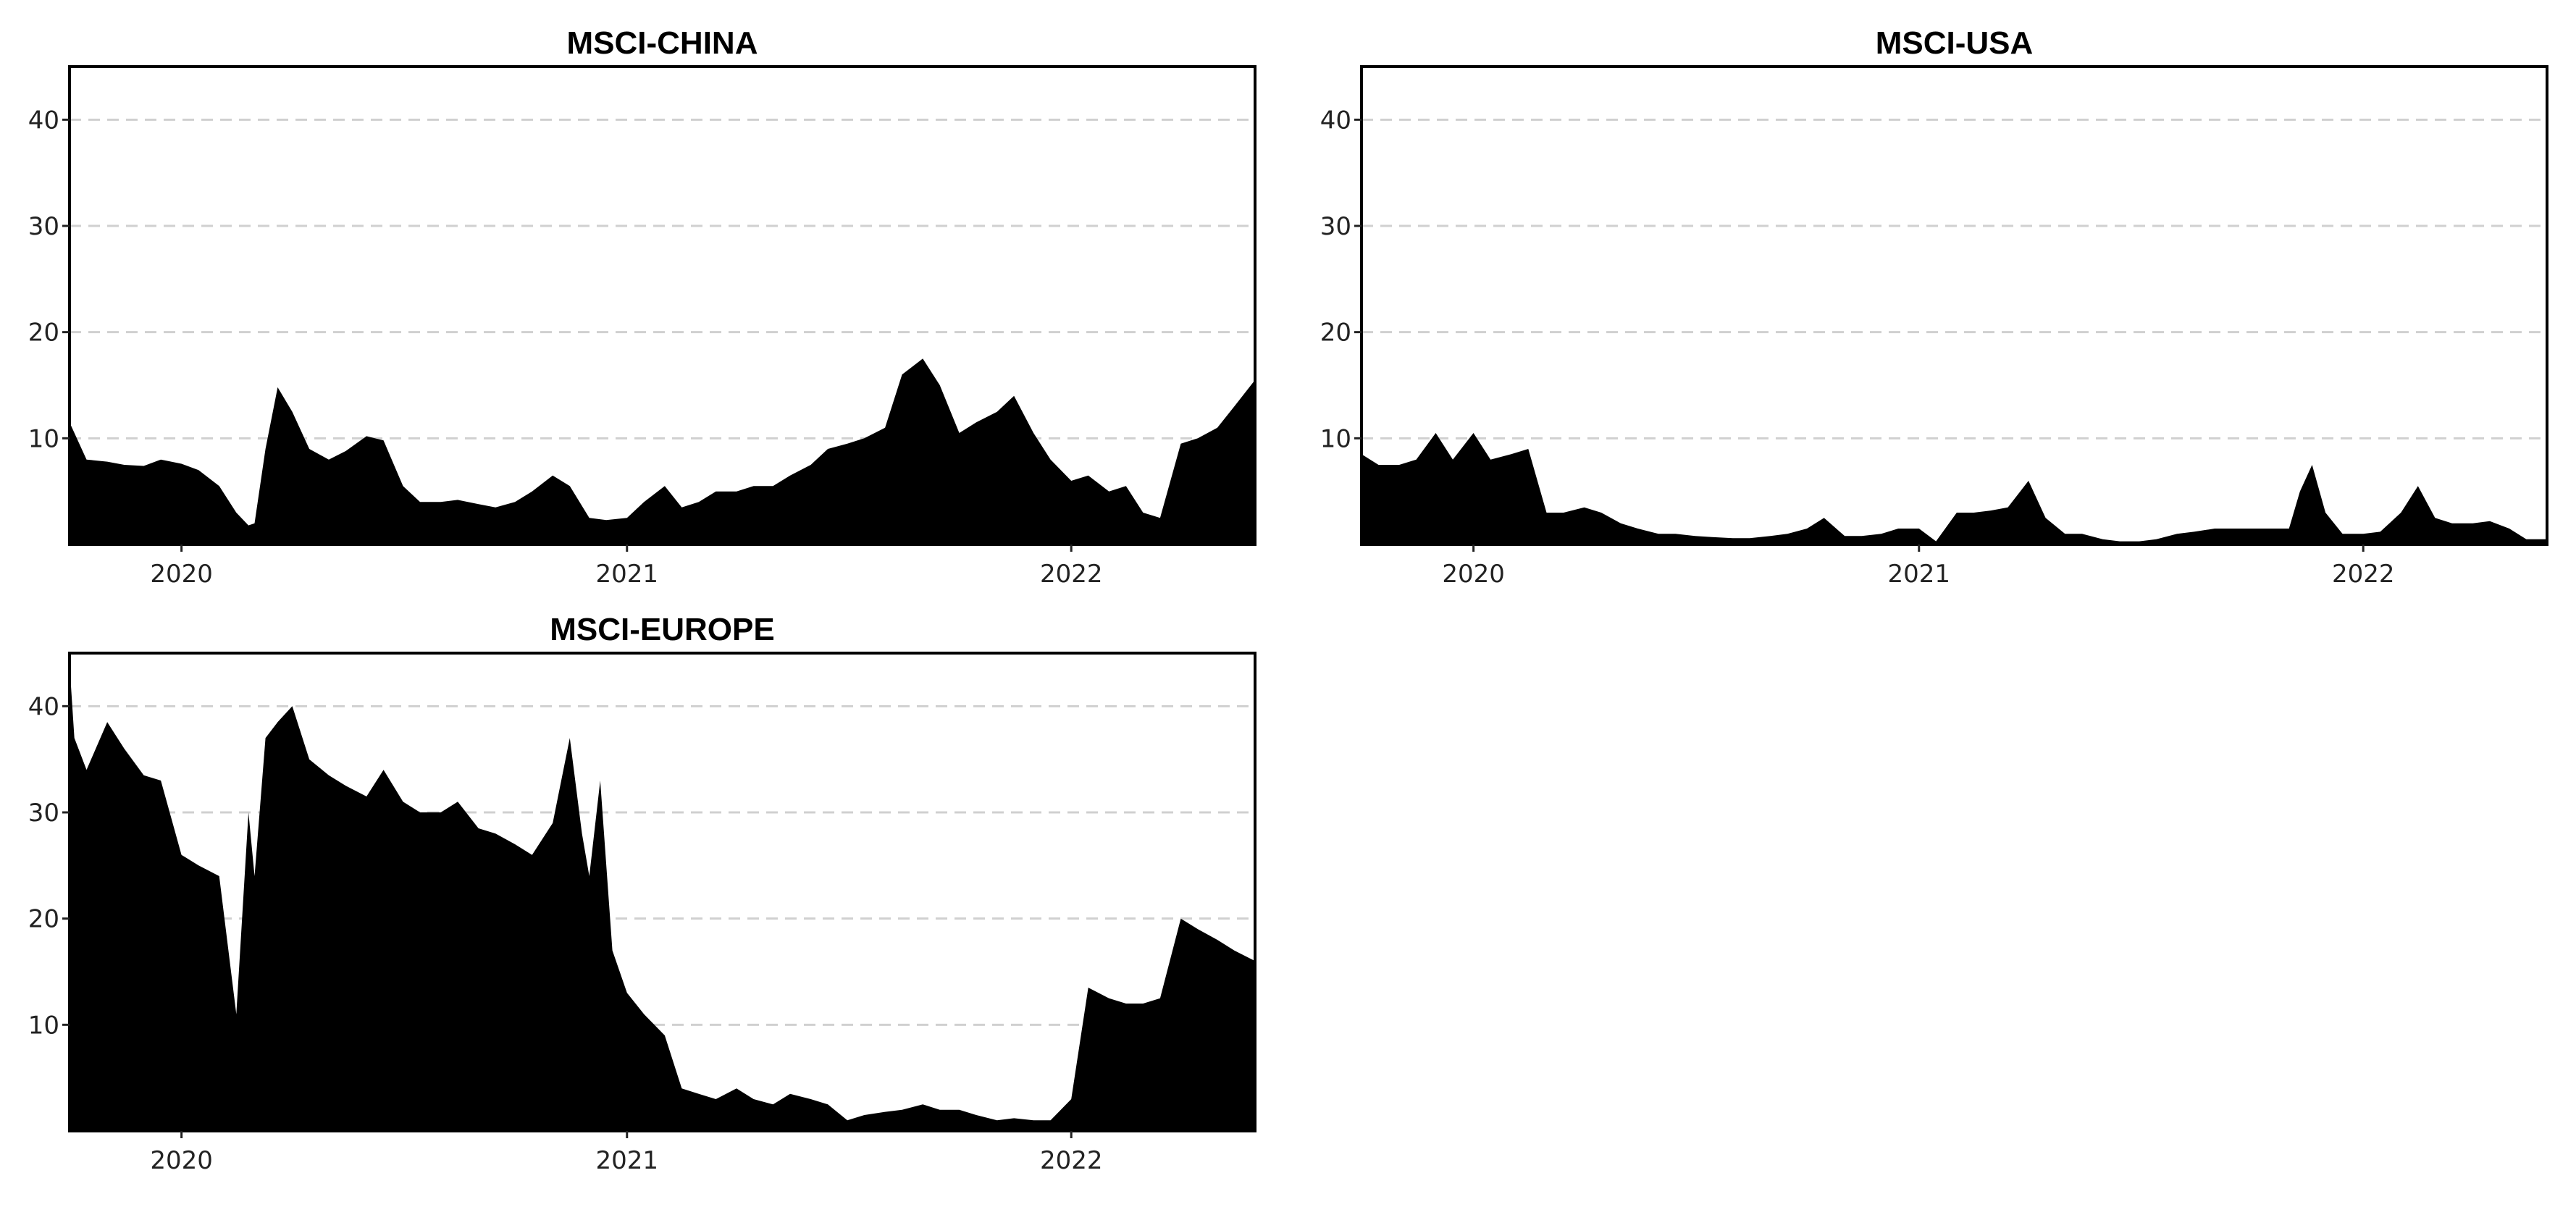  Describe the element at coordinates (662, 451) in the screenshot. I see `series-area-msci-china` at that location.